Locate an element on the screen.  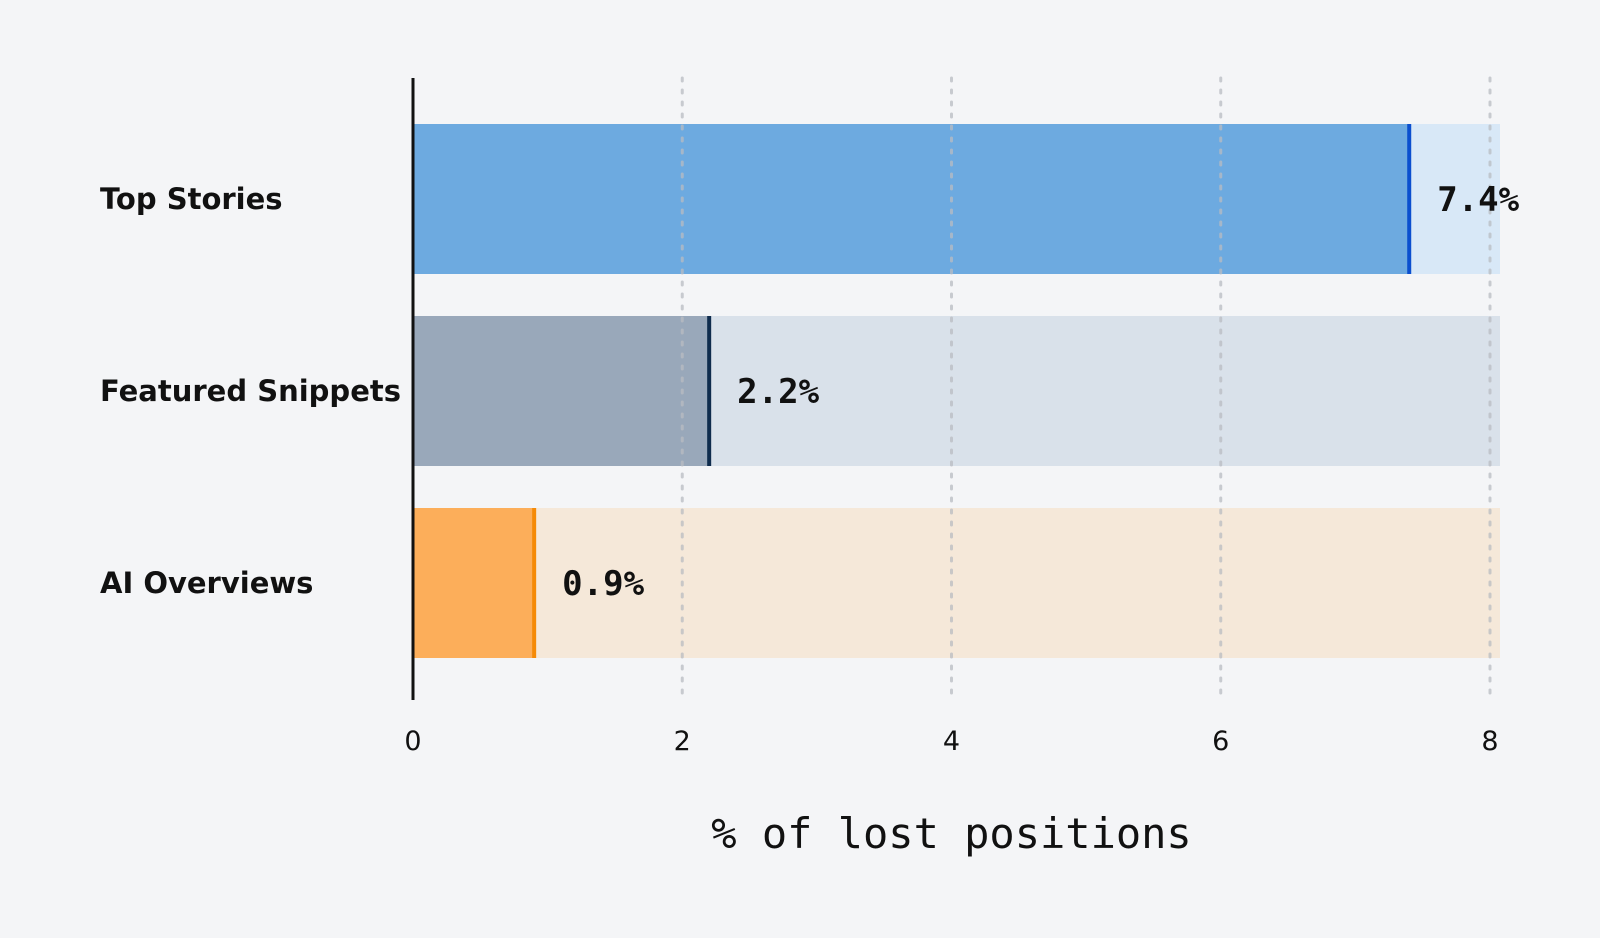
data-label: 2.2% is located at coordinates (778, 392).